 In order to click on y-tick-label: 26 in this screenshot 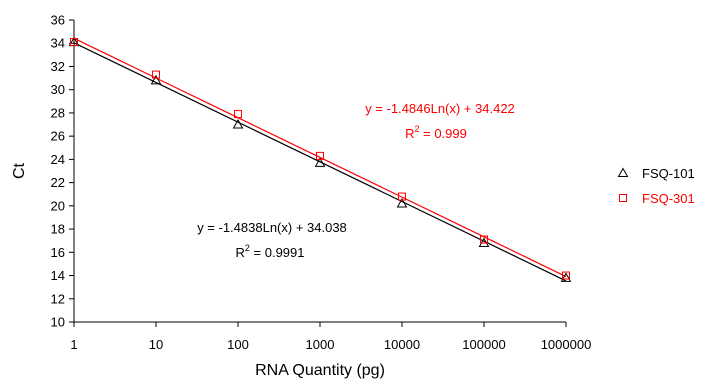, I will do `click(58, 136)`.